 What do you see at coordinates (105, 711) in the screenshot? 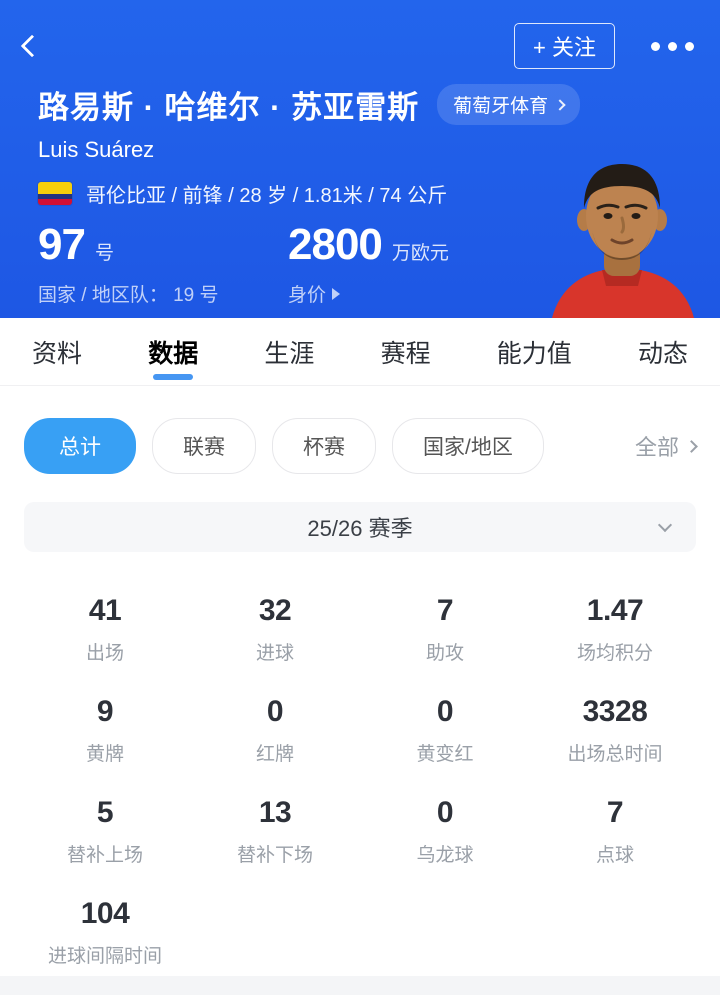
I see `stat-value: 9` at bounding box center [105, 711].